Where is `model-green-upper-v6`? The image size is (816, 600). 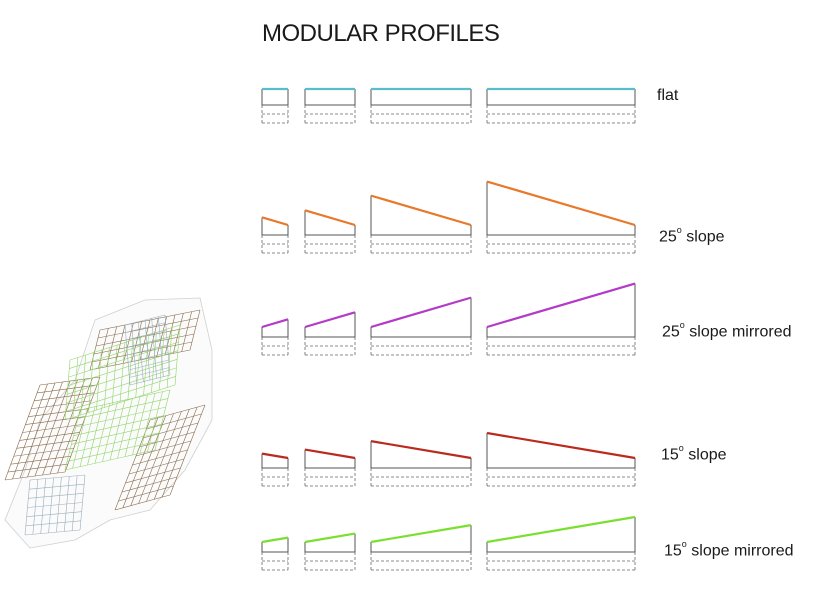 model-green-upper-v6 is located at coordinates (120, 394).